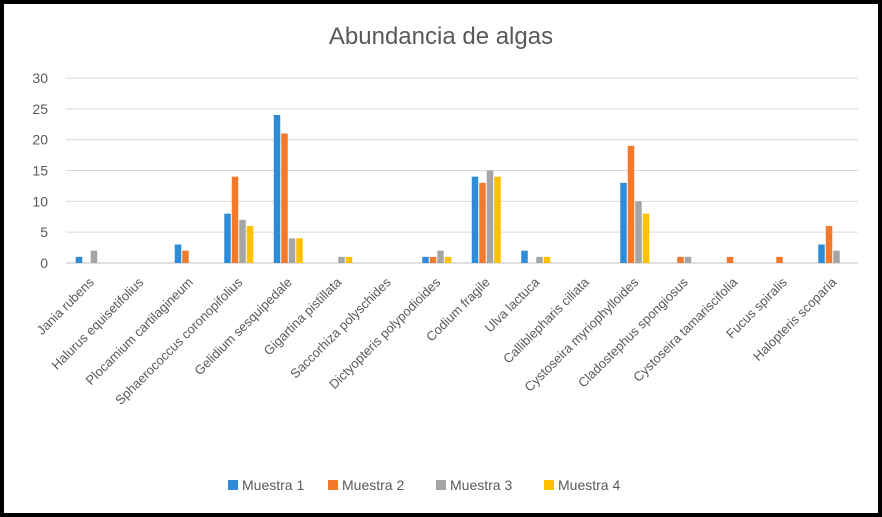 The width and height of the screenshot is (882, 517). What do you see at coordinates (40, 140) in the screenshot?
I see `y-tick-label: 20` at bounding box center [40, 140].